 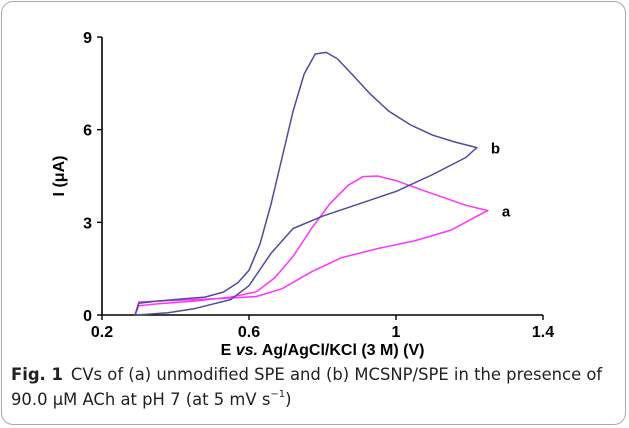 I want to click on y-tick-label: 6, so click(x=87, y=131).